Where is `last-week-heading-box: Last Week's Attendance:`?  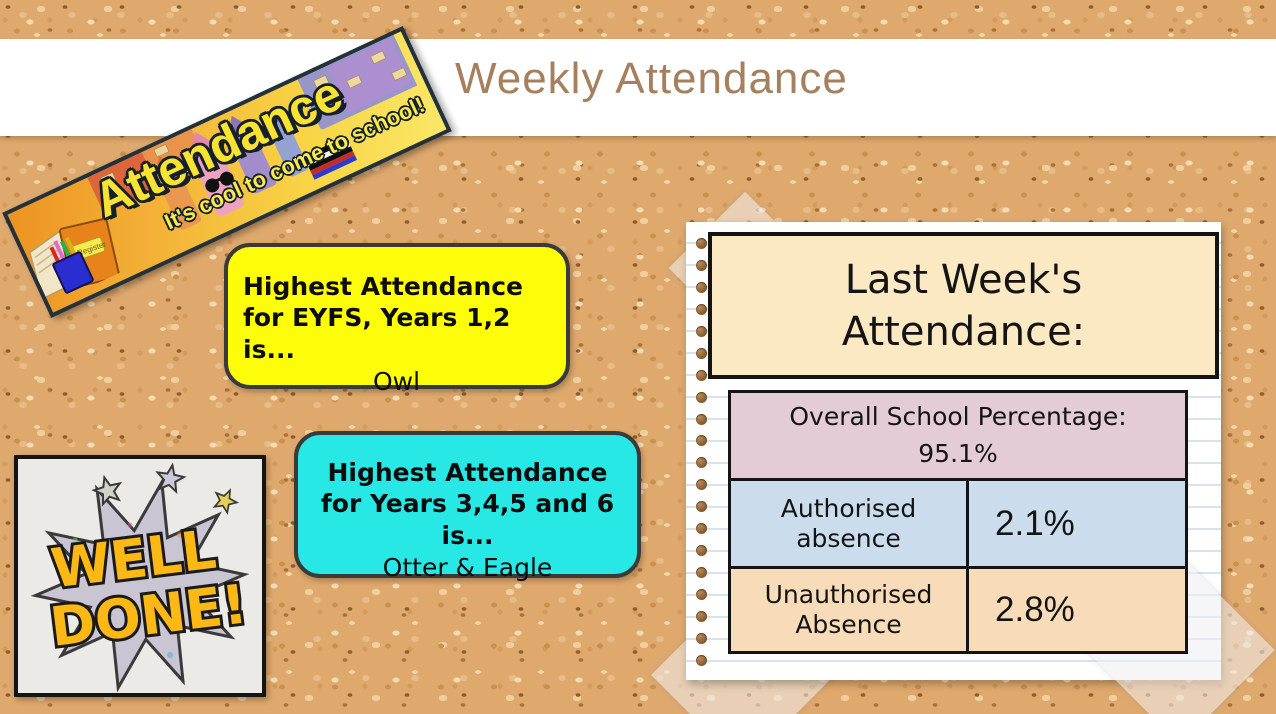
last-week-heading-box: Last Week's Attendance: is located at coordinates (963, 305).